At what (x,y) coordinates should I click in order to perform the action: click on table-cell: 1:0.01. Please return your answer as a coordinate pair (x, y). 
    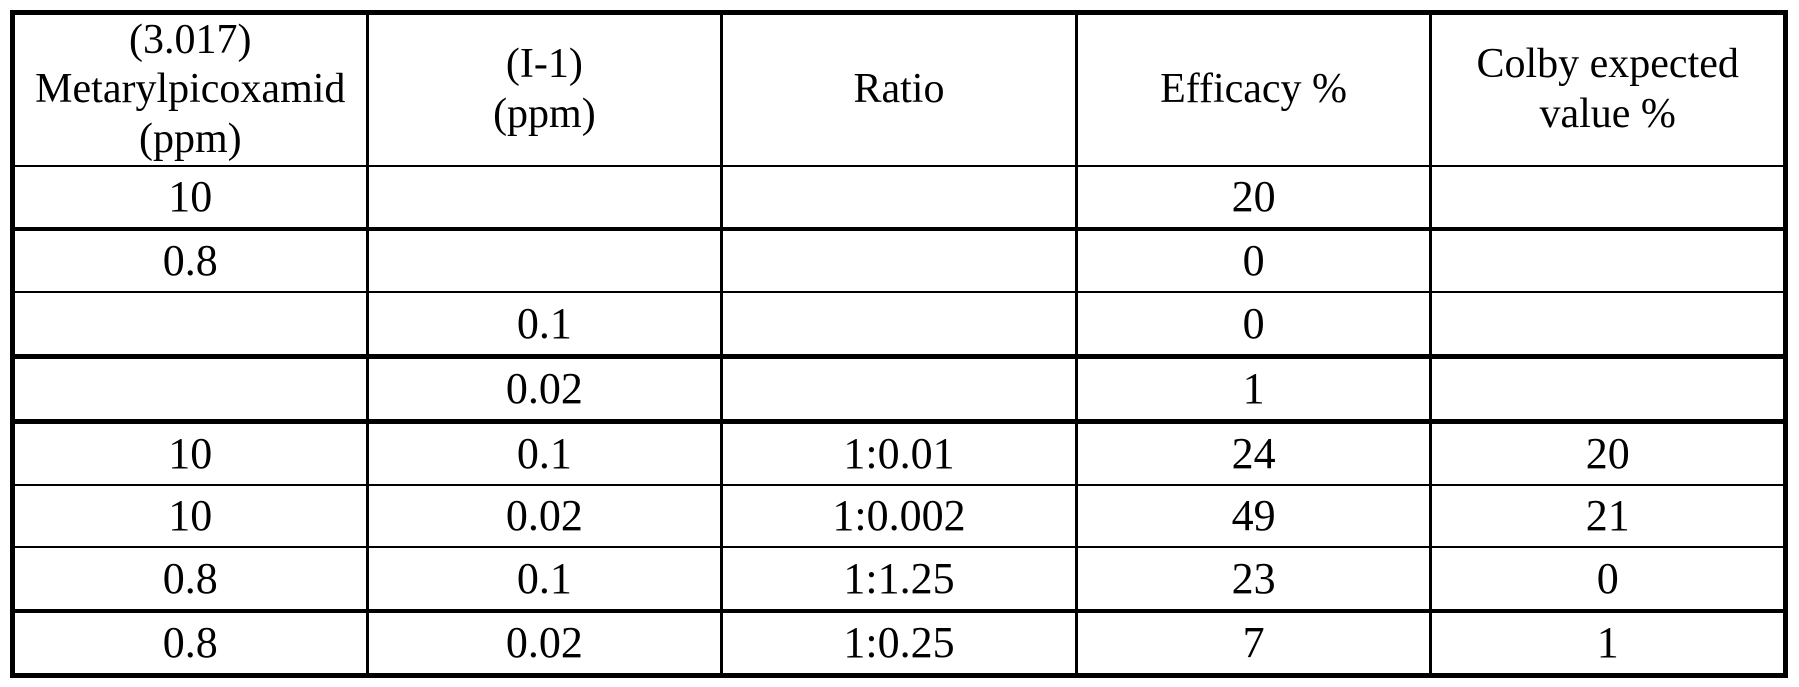
    Looking at the image, I should click on (899, 454).